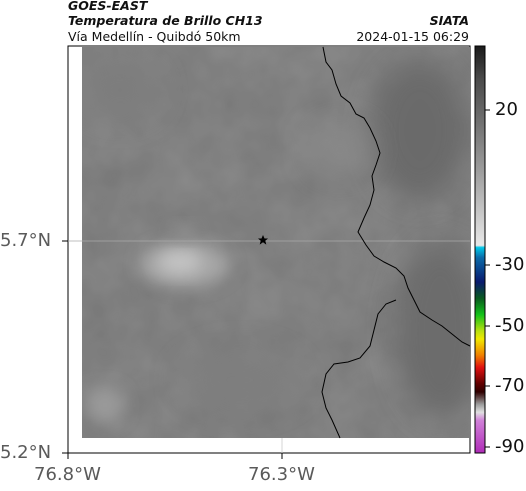  Describe the element at coordinates (412, 36) in the screenshot. I see `datetime-label: 2024-01-15 06:29` at that location.